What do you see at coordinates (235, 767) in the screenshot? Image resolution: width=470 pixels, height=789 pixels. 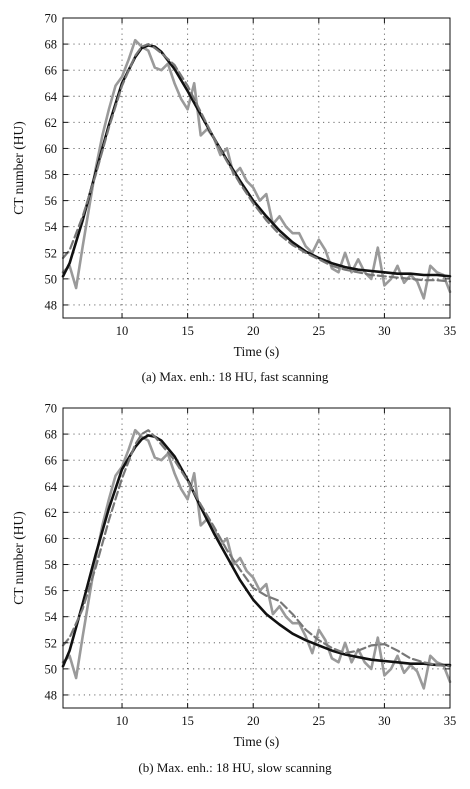 I see `figure-caption: (b) Max. enh.: 18 HU, slow scanning` at bounding box center [235, 767].